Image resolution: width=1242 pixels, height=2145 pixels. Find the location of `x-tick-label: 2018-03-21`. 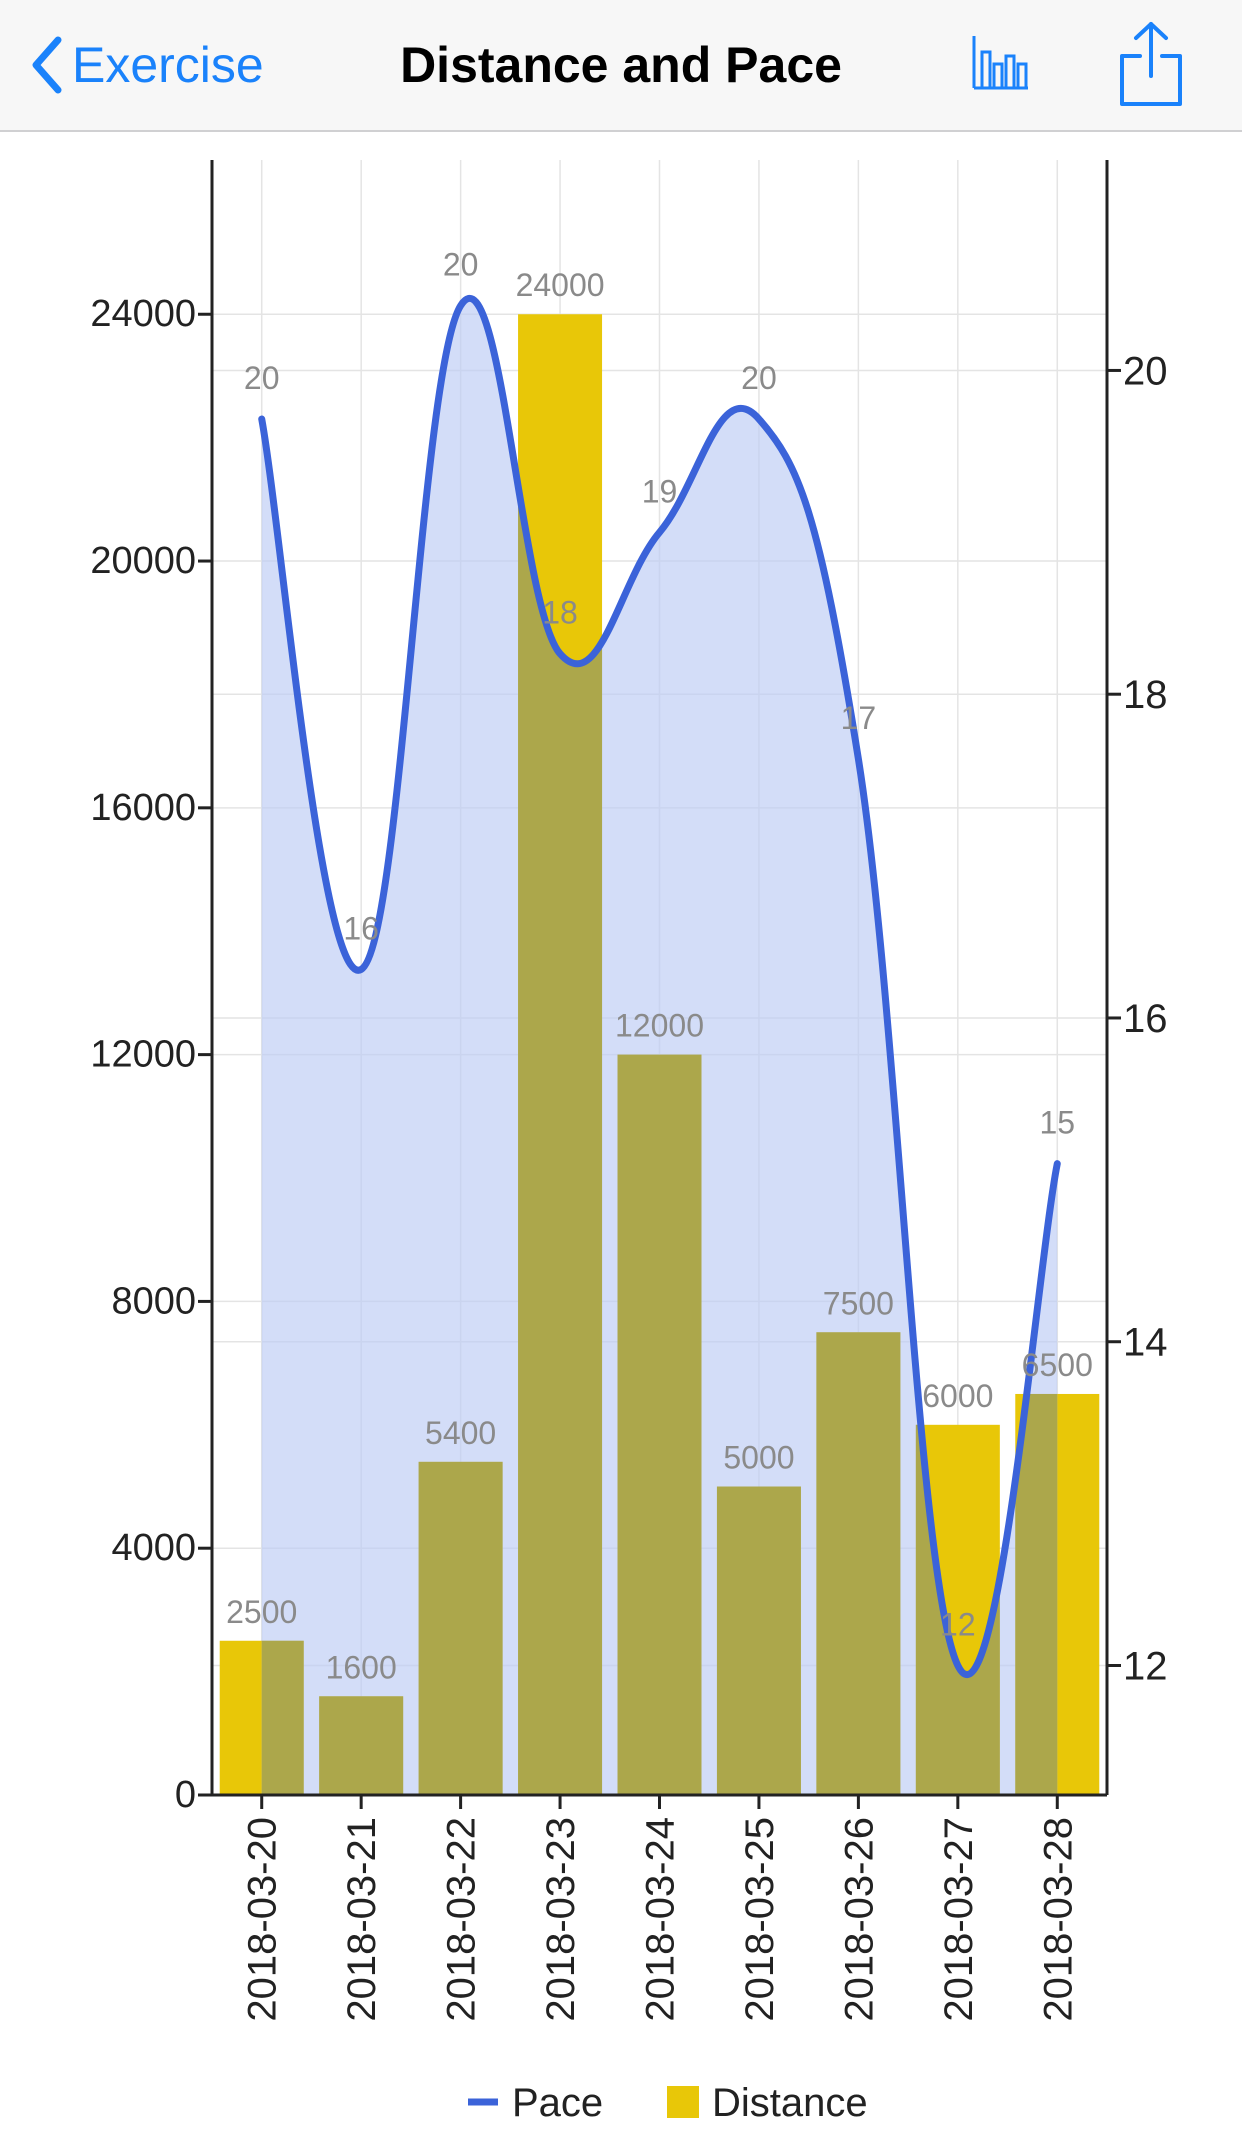

x-tick-label: 2018-03-21 is located at coordinates (362, 1919).